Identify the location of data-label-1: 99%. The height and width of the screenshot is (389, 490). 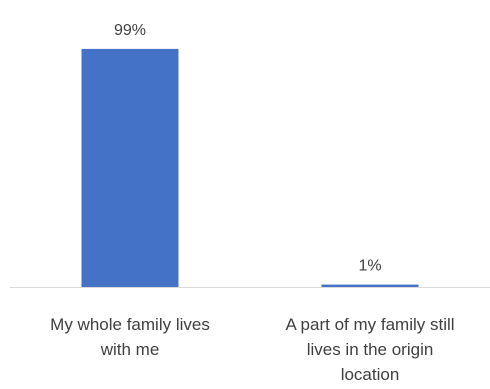
(130, 30).